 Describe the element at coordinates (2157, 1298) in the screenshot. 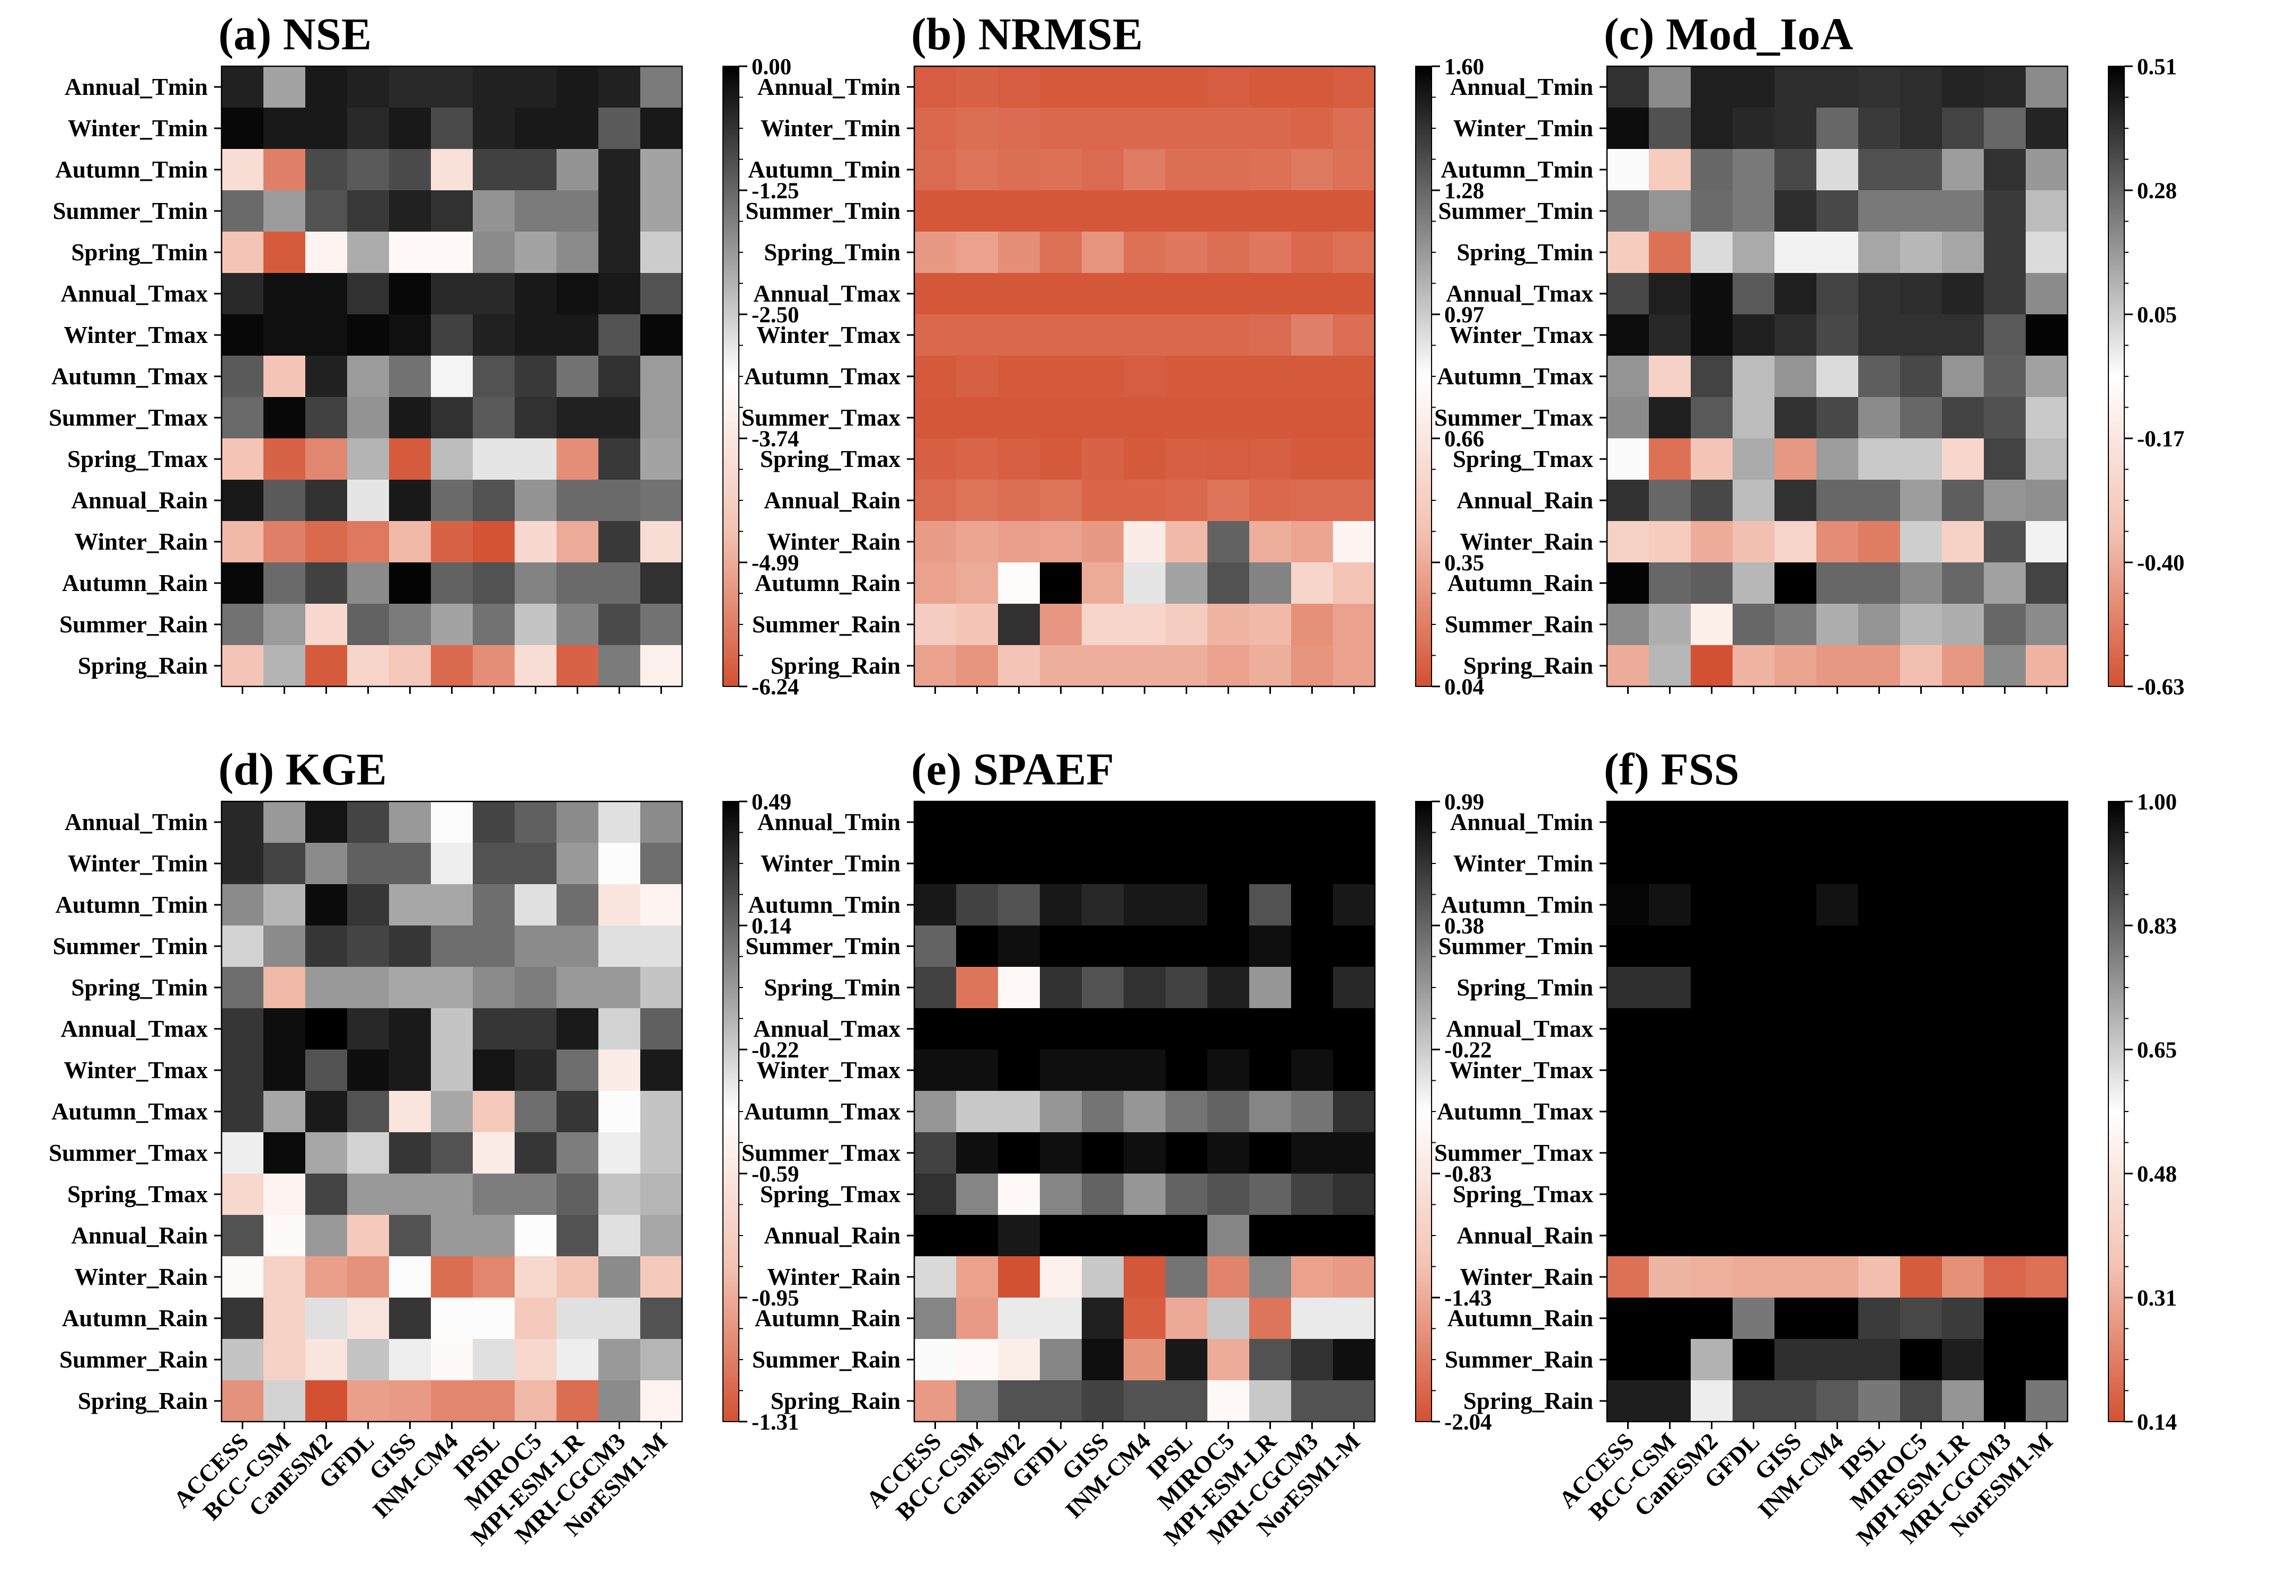

I see `colorbar-tick-label: 0.31` at that location.